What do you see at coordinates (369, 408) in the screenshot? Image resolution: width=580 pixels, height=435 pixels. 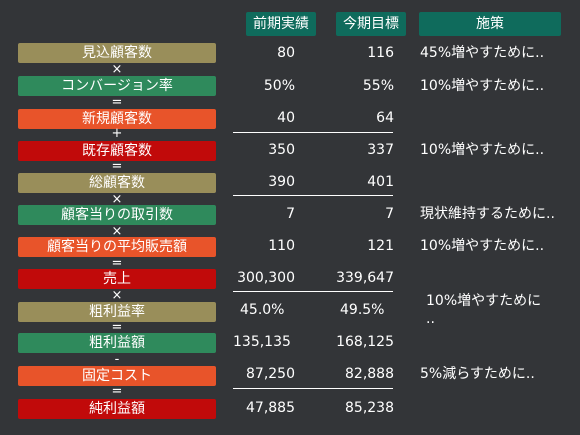 I see `row-target-value: 85,238` at bounding box center [369, 408].